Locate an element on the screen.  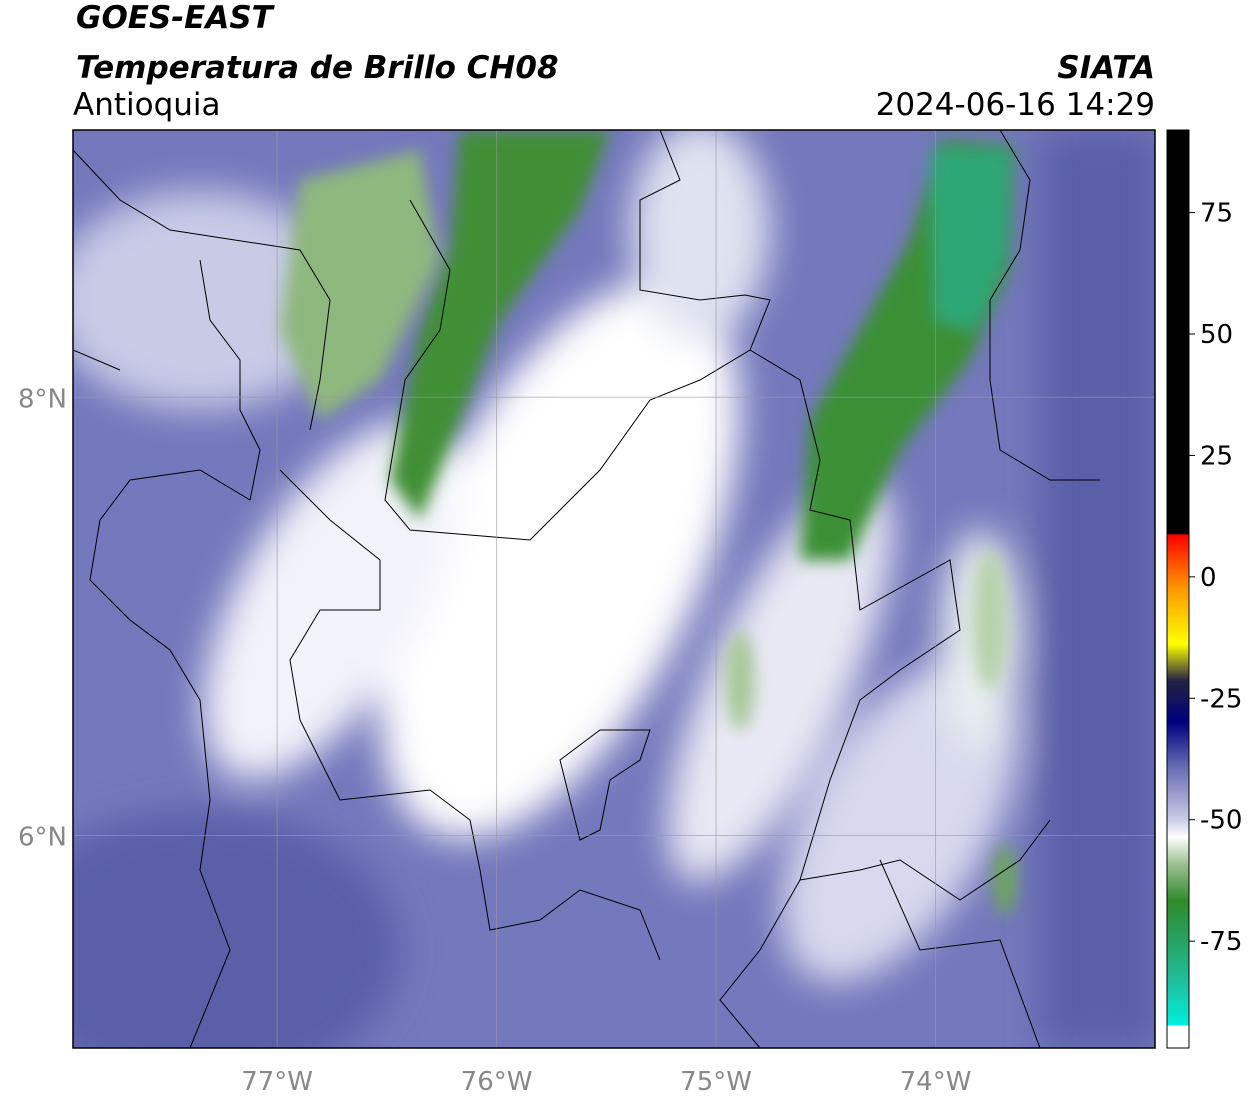
colorbar-tick-label: -25 is located at coordinates (1221, 699).